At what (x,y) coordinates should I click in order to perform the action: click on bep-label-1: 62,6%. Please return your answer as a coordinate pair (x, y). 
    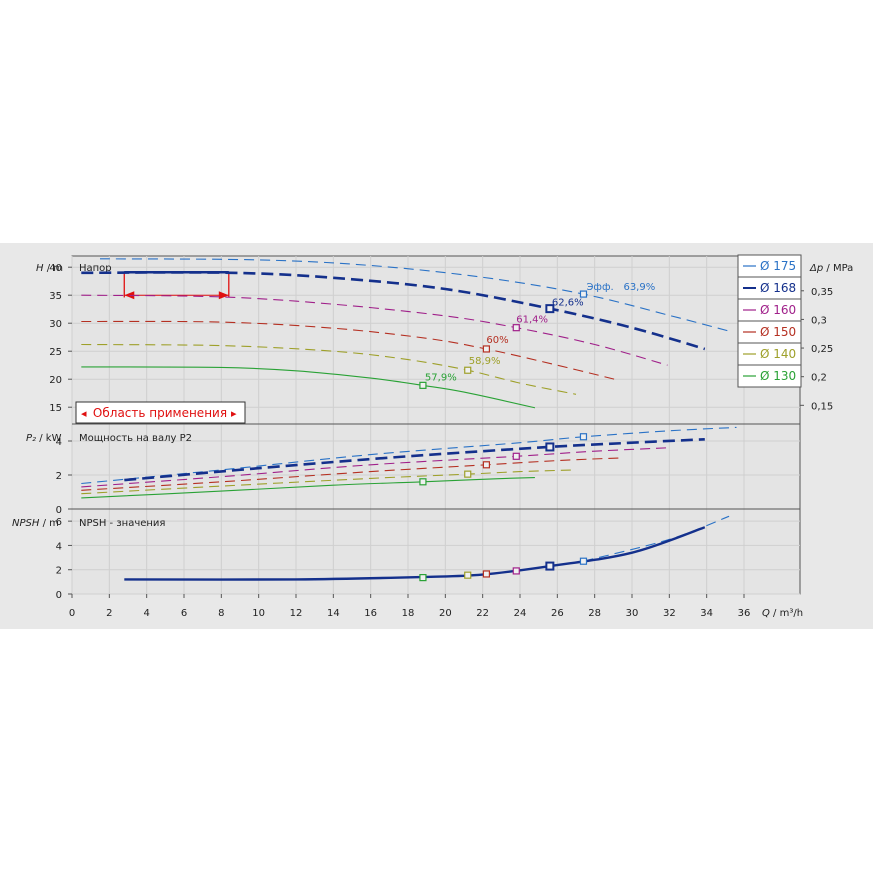
    Looking at the image, I should click on (568, 303).